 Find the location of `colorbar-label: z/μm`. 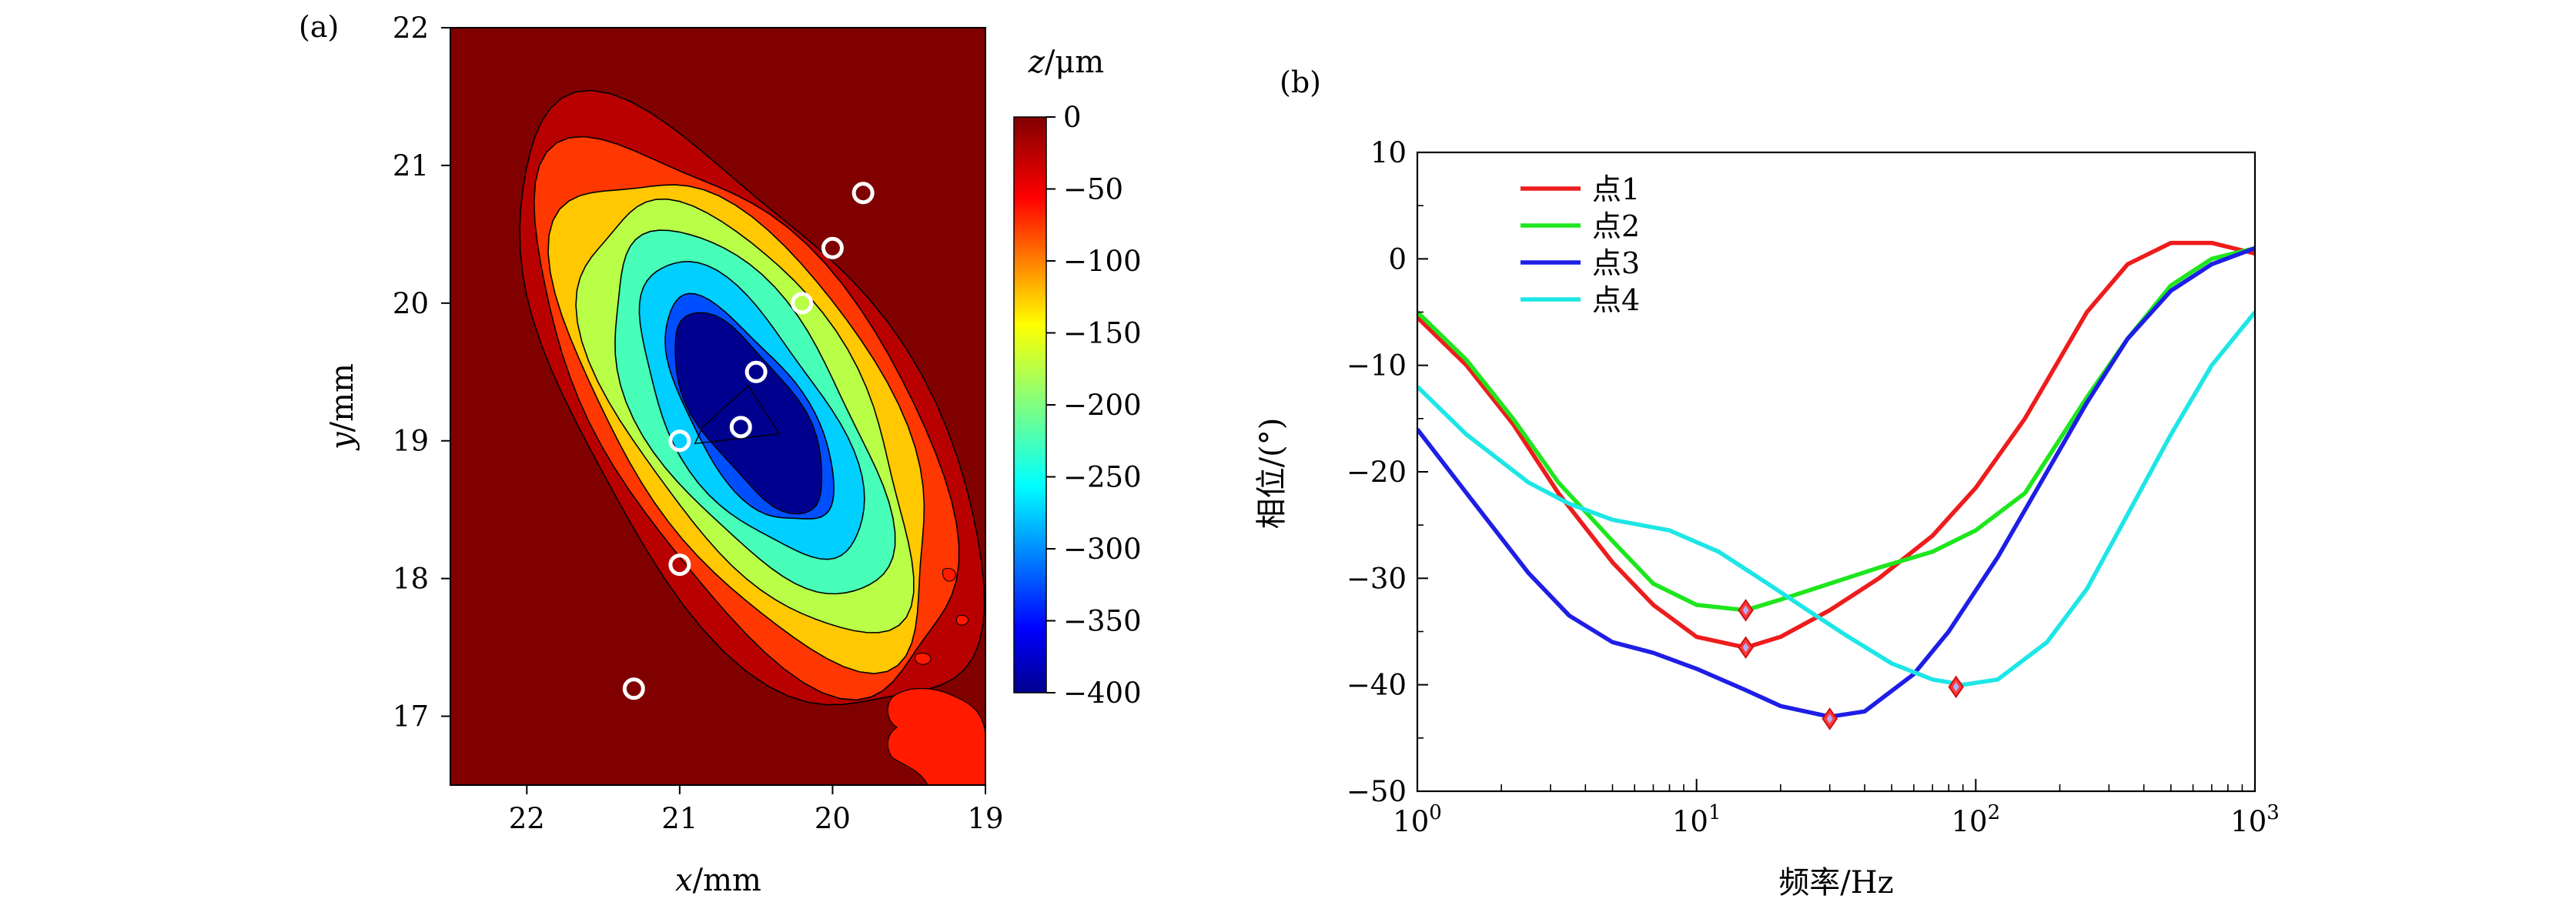

colorbar-label: z/μm is located at coordinates (1066, 62).